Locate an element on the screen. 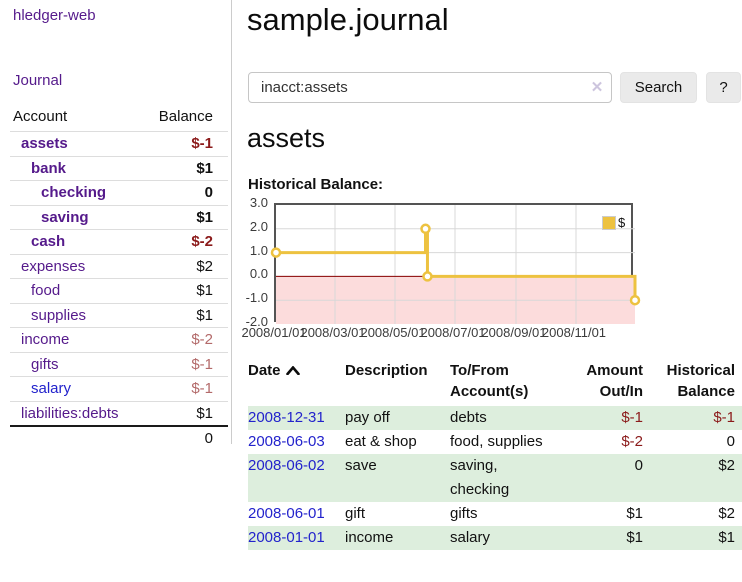  transaction-description: eat & shop is located at coordinates (381, 441).